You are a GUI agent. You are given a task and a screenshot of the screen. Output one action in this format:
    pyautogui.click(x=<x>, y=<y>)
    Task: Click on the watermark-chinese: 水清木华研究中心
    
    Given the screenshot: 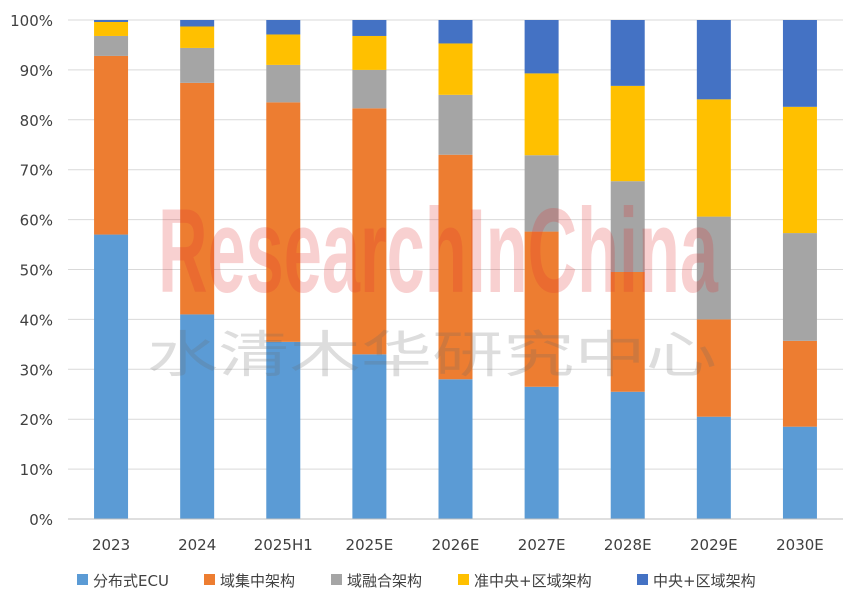 What is the action you would take?
    pyautogui.click(x=432, y=355)
    